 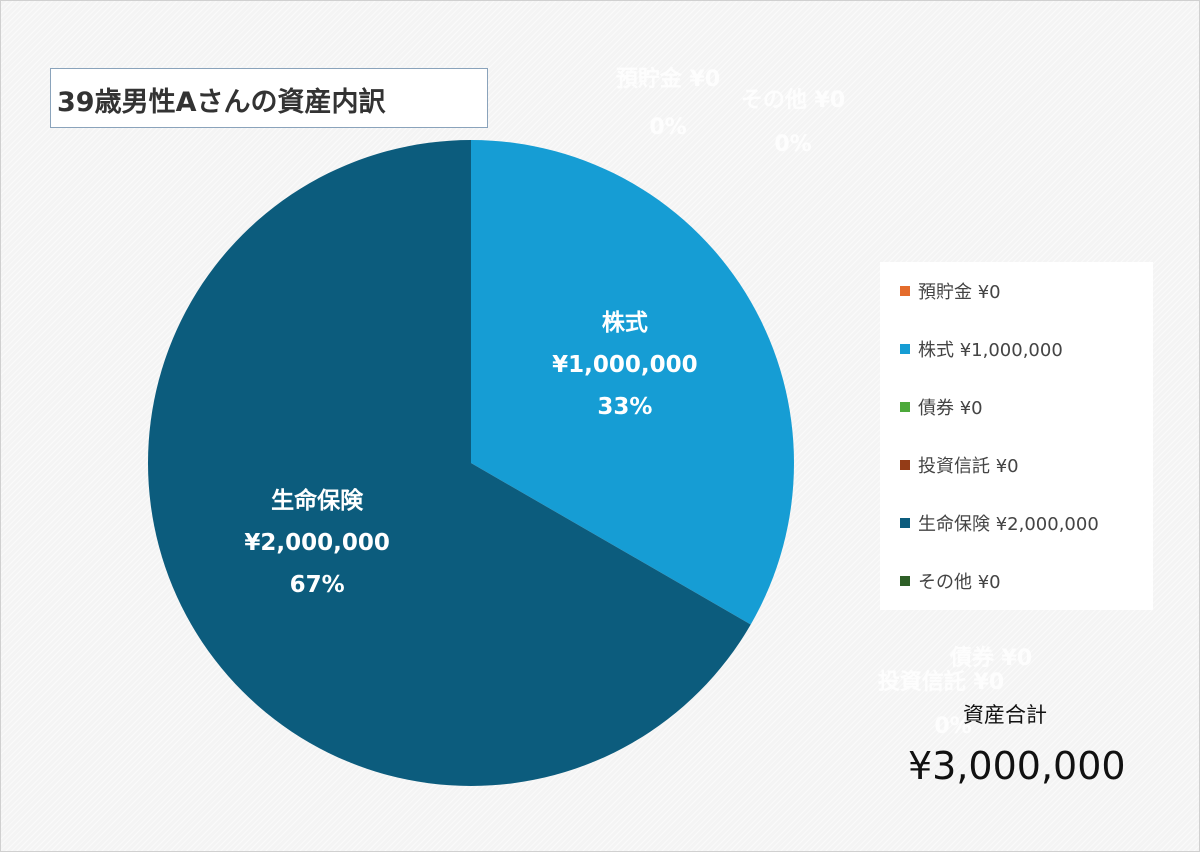 I want to click on legend-label-5: その他 ¥0, so click(x=959, y=582).